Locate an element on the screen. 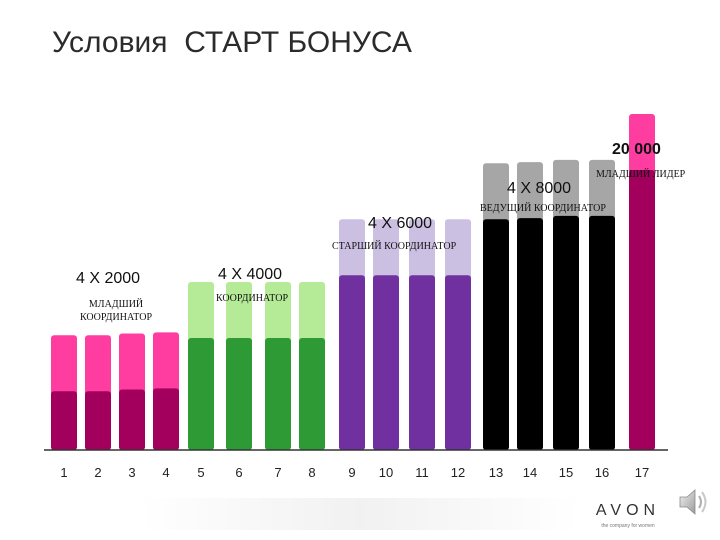 This screenshot has width=720, height=540. group-3-amount: 4 X 6000 is located at coordinates (400, 223).